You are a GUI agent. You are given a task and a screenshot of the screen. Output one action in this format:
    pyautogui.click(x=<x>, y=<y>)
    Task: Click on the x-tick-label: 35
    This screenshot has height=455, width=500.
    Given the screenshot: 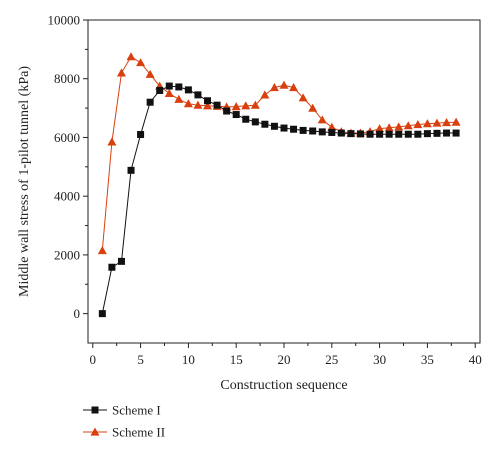 What is the action you would take?
    pyautogui.click(x=427, y=359)
    